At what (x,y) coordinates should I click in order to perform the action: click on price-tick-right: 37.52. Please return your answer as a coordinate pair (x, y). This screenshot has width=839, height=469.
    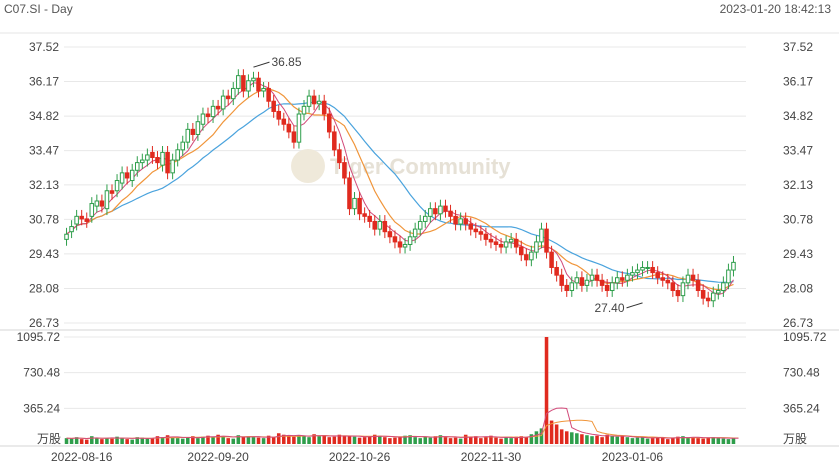
    Looking at the image, I should click on (798, 47).